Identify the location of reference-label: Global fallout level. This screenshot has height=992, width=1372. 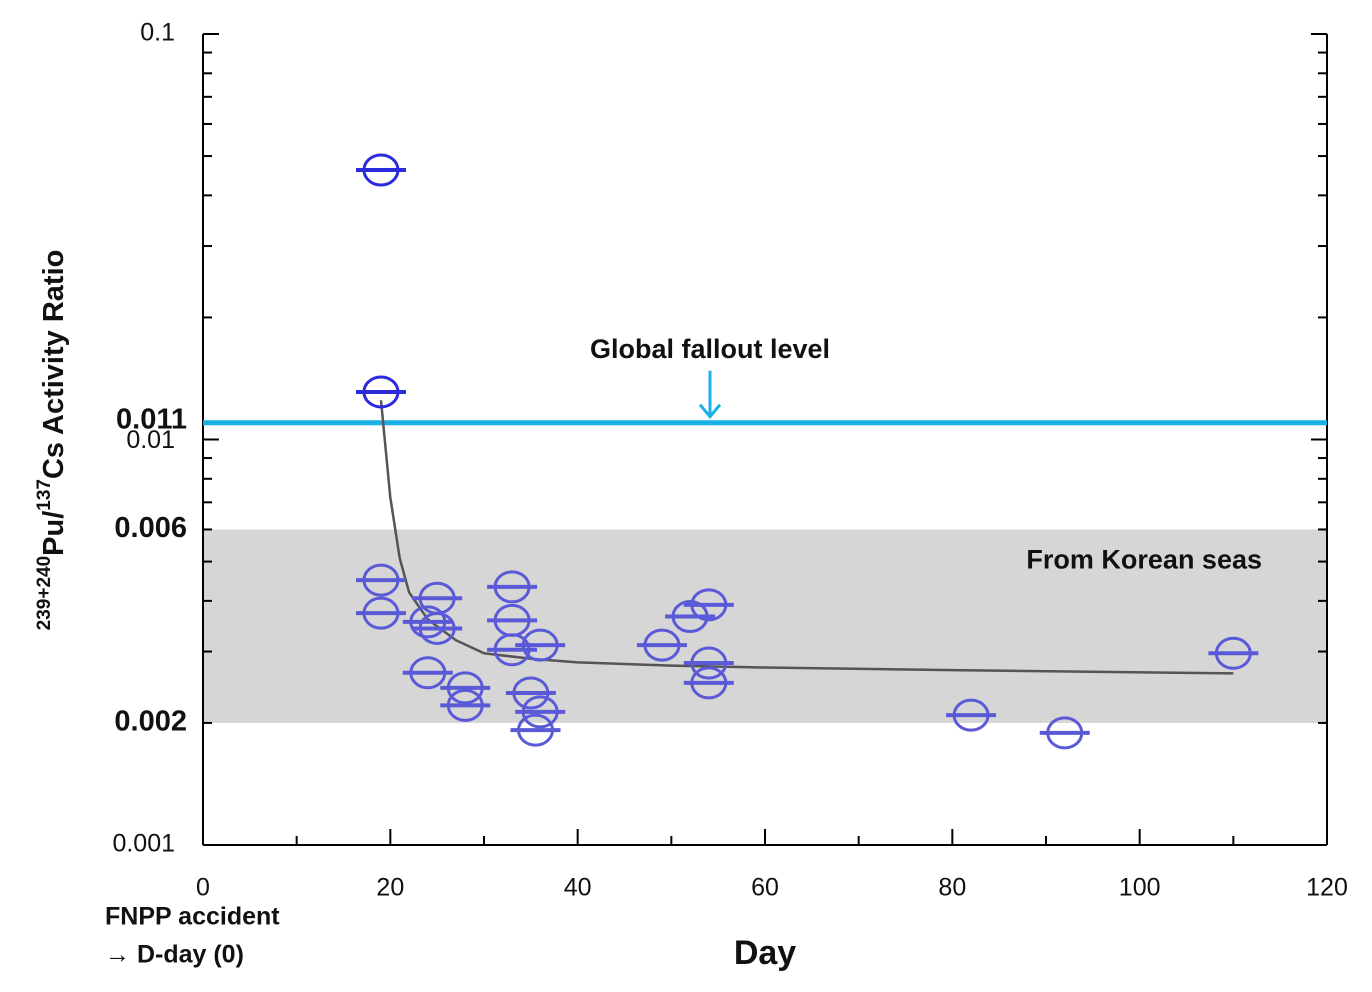
(710, 349).